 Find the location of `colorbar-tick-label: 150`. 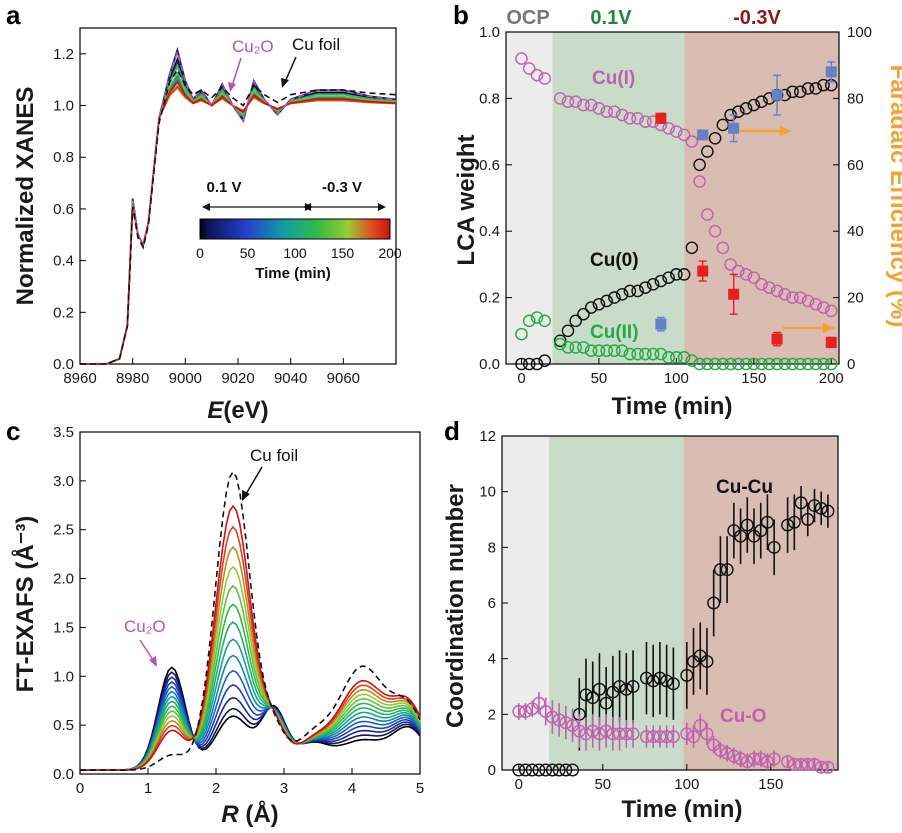

colorbar-tick-label: 150 is located at coordinates (343, 253).